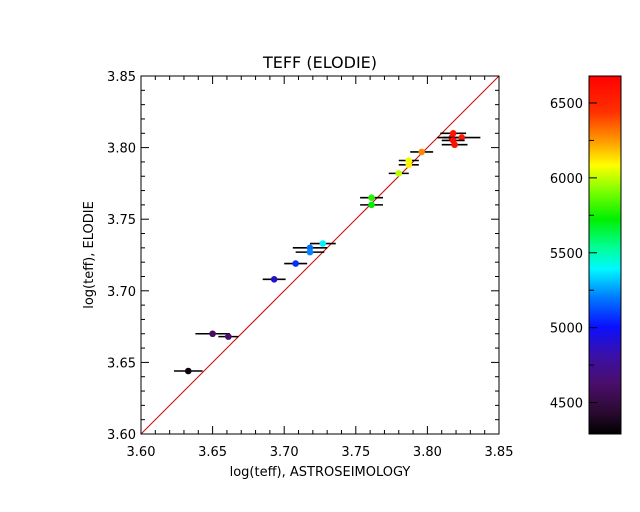  What do you see at coordinates (566, 104) in the screenshot?
I see `colorbar-tick-label: 6500` at bounding box center [566, 104].